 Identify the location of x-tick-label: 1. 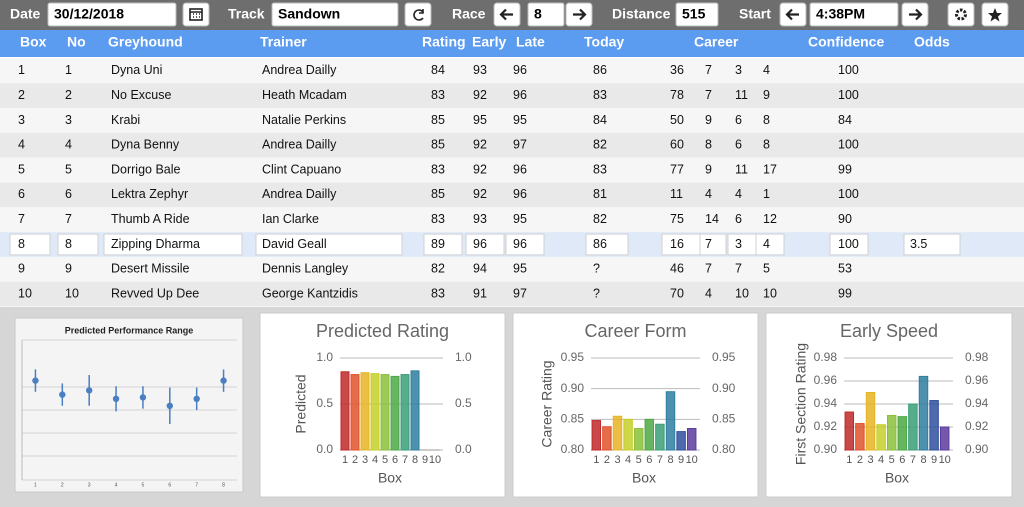
(849, 460).